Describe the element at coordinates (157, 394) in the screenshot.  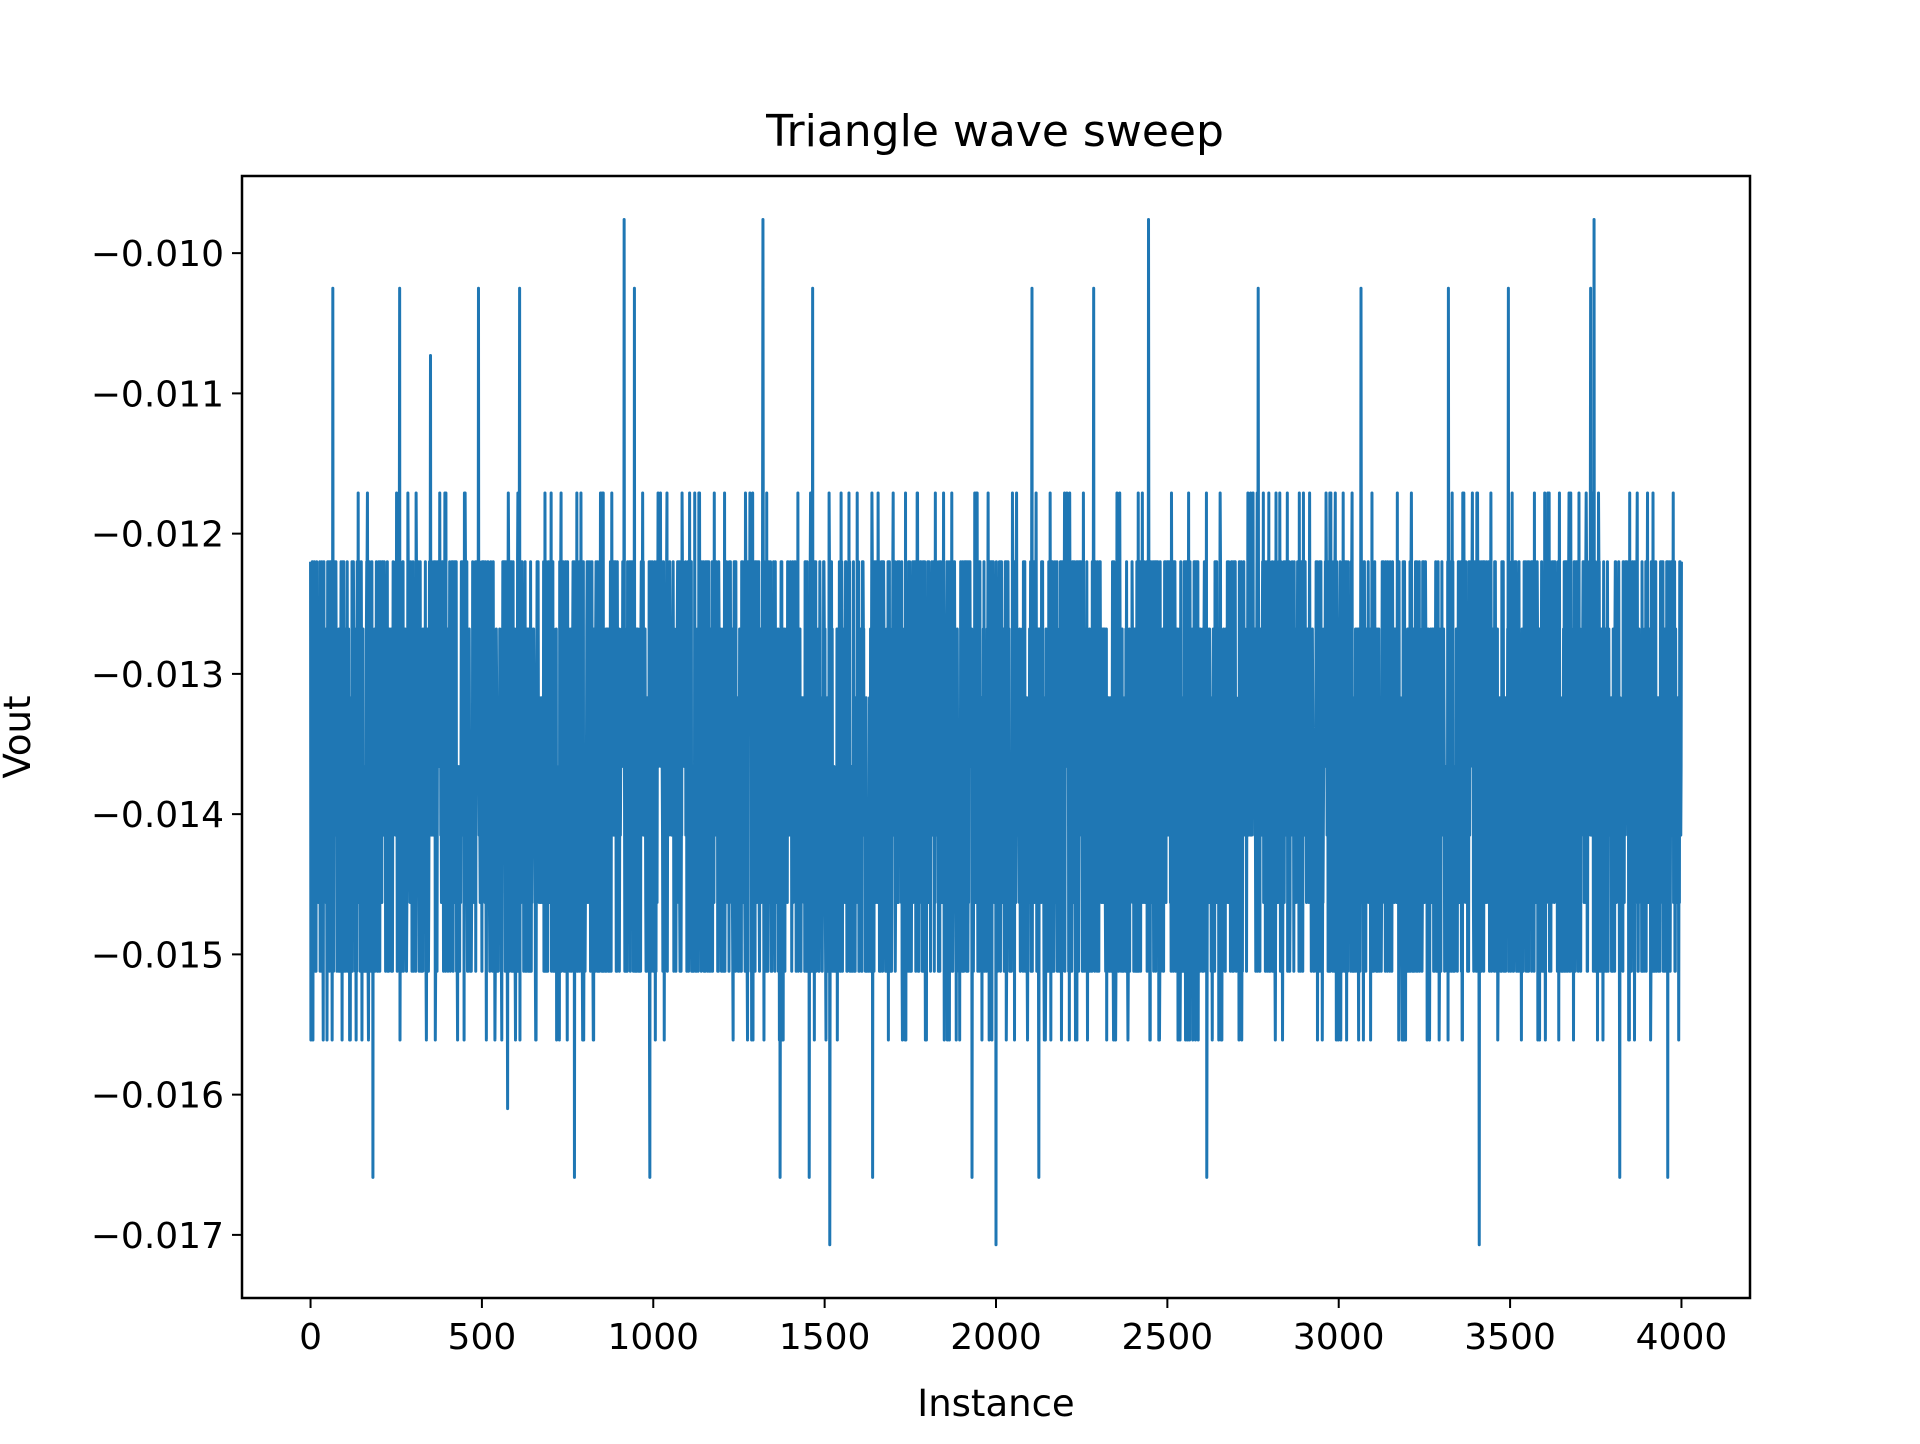
I see `y-tick-label: −0.011` at that location.